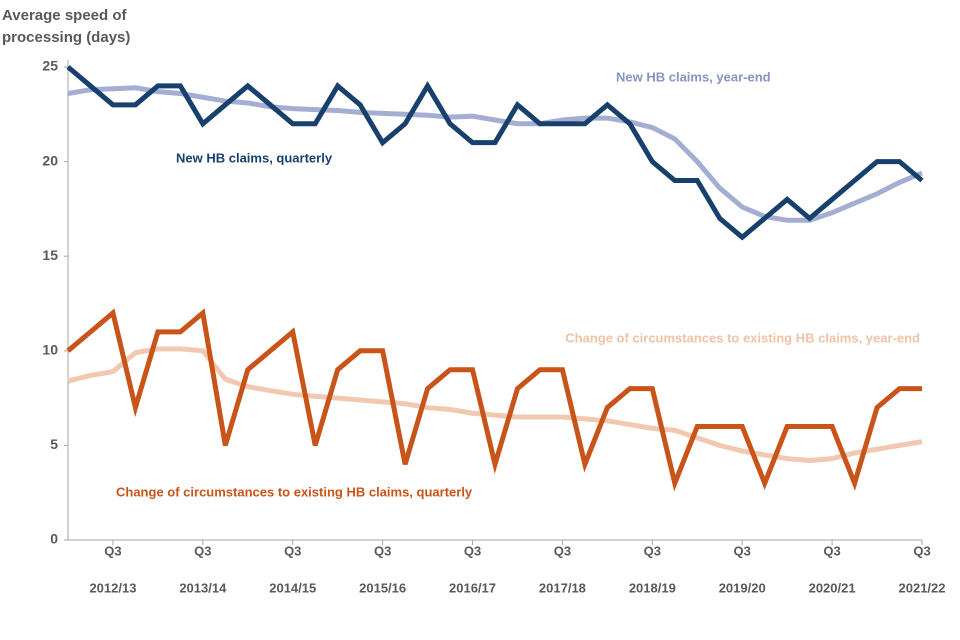 The width and height of the screenshot is (960, 640). Describe the element at coordinates (254, 157) in the screenshot. I see `series-label: New HB claims, quarterly` at that location.